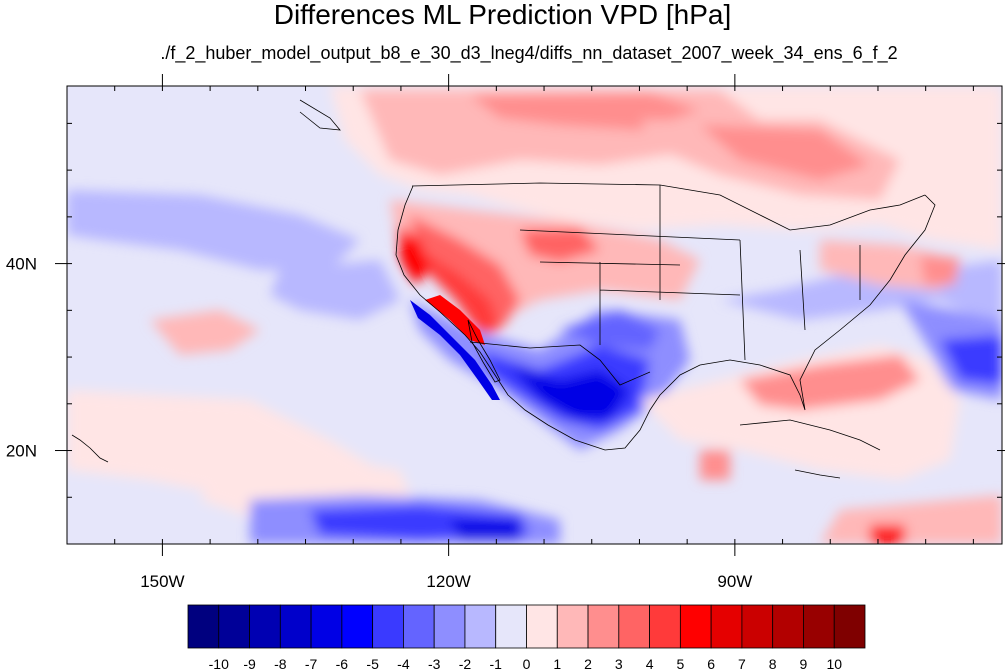 The image size is (1005, 672). Describe the element at coordinates (804, 664) in the screenshot. I see `colorbar-label: 9` at that location.